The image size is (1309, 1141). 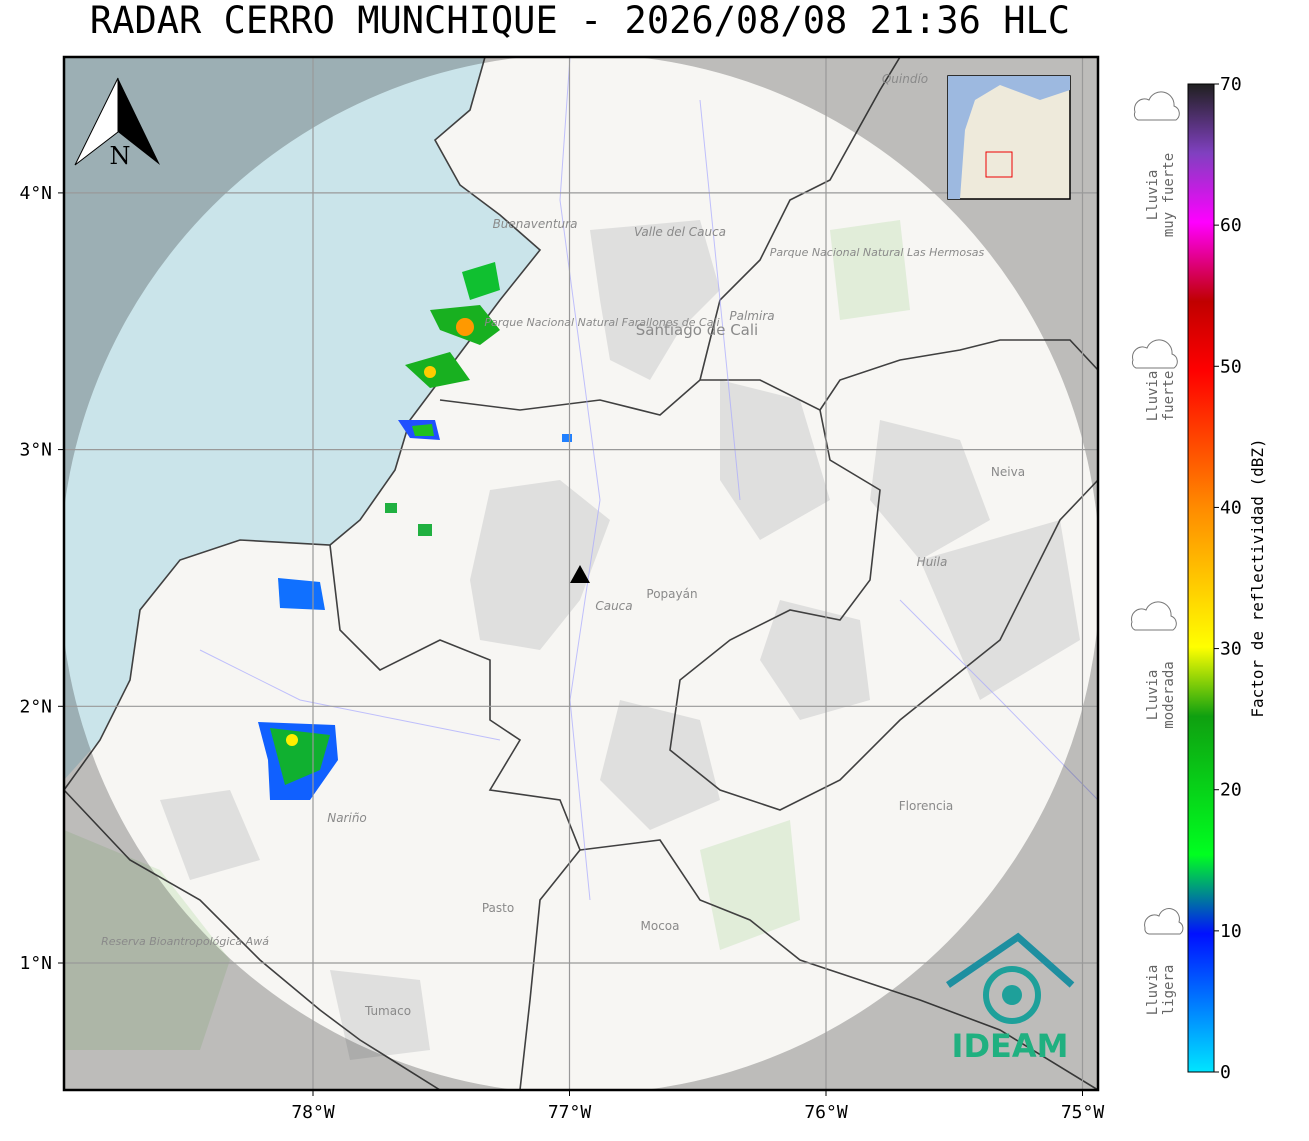 I want to click on lat-label: 3°N, so click(x=35, y=450).